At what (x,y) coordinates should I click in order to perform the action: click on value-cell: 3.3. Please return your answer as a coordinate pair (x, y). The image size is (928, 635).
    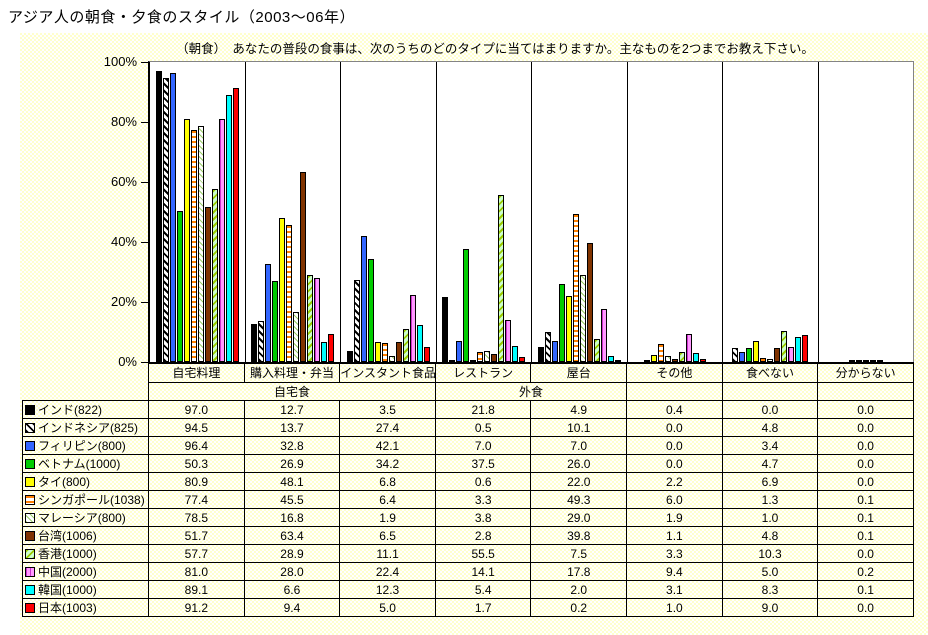
    Looking at the image, I should click on (483, 499).